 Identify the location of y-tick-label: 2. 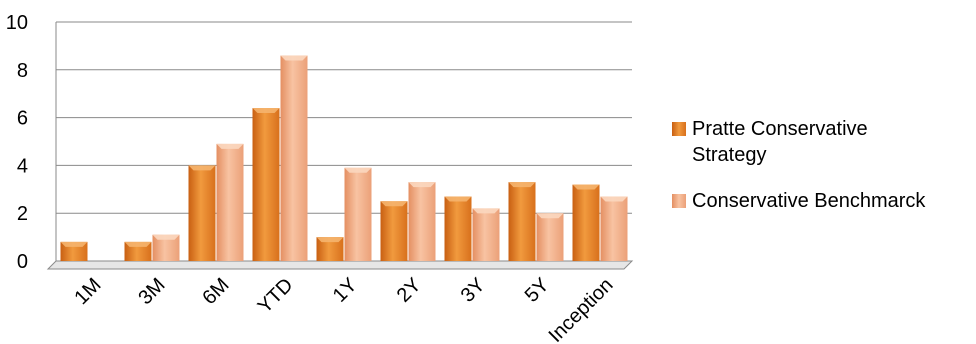
(22, 214).